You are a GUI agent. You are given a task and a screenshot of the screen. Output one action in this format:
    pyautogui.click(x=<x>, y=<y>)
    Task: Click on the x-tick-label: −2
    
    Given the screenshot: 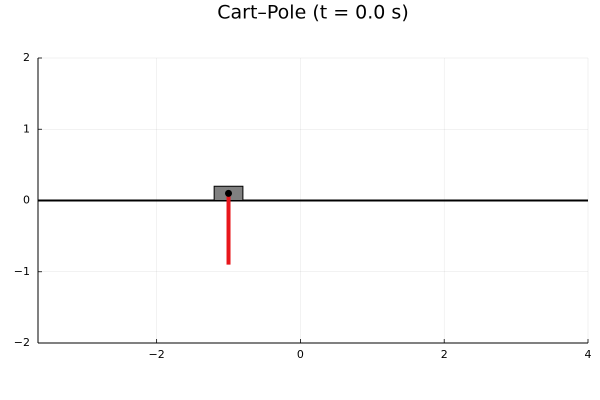 What is the action you would take?
    pyautogui.click(x=157, y=354)
    